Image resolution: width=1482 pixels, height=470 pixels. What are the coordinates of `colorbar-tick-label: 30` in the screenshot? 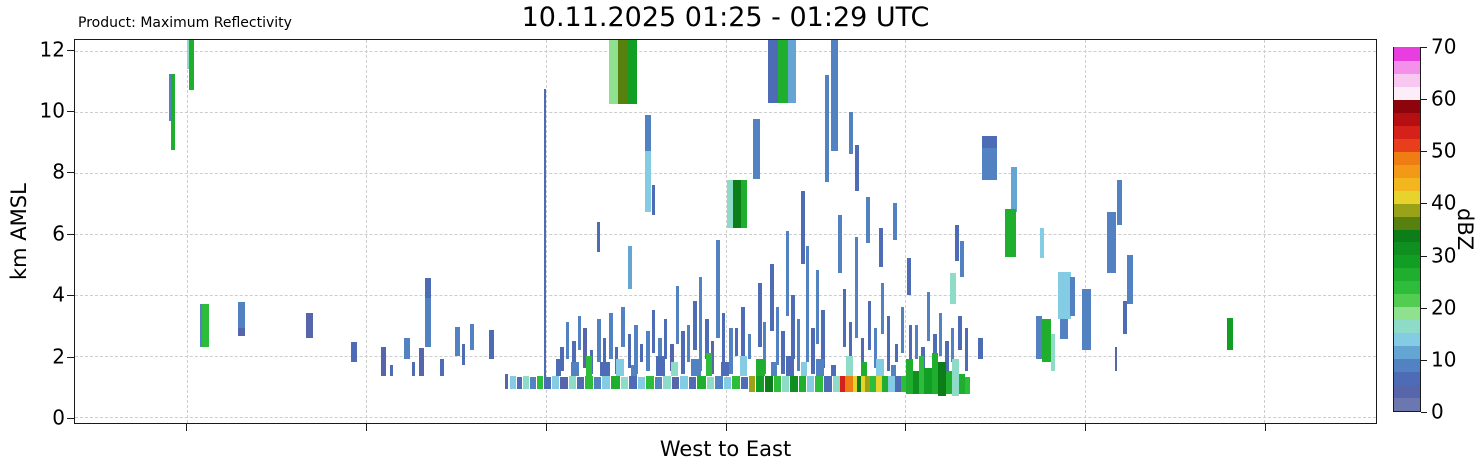 It's located at (1444, 255).